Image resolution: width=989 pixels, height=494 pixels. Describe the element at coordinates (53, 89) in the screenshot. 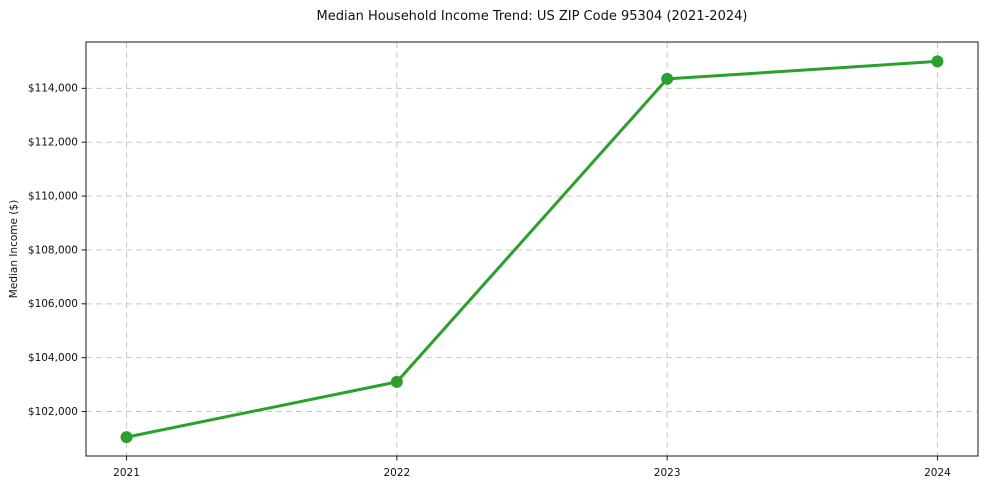

I see `y-tick-label: $114,000` at that location.